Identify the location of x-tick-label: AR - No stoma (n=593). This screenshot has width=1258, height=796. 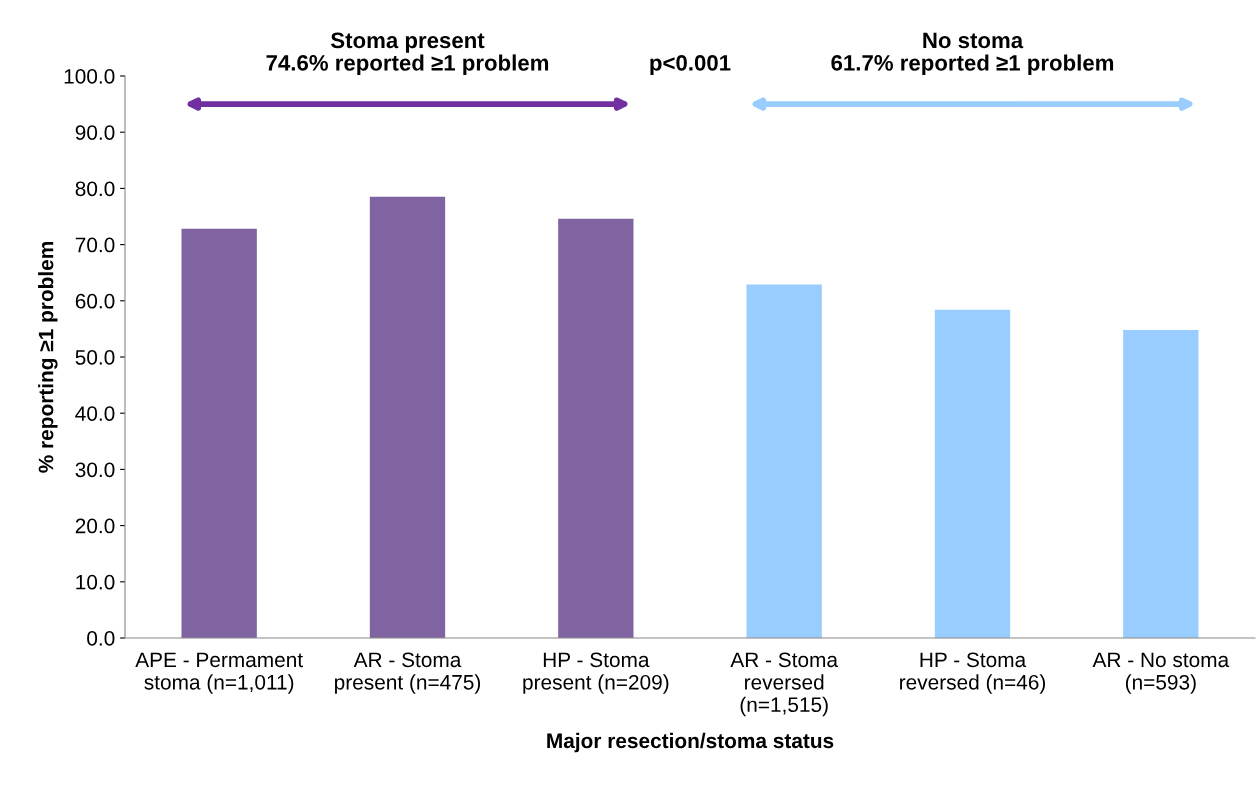
(1161, 673).